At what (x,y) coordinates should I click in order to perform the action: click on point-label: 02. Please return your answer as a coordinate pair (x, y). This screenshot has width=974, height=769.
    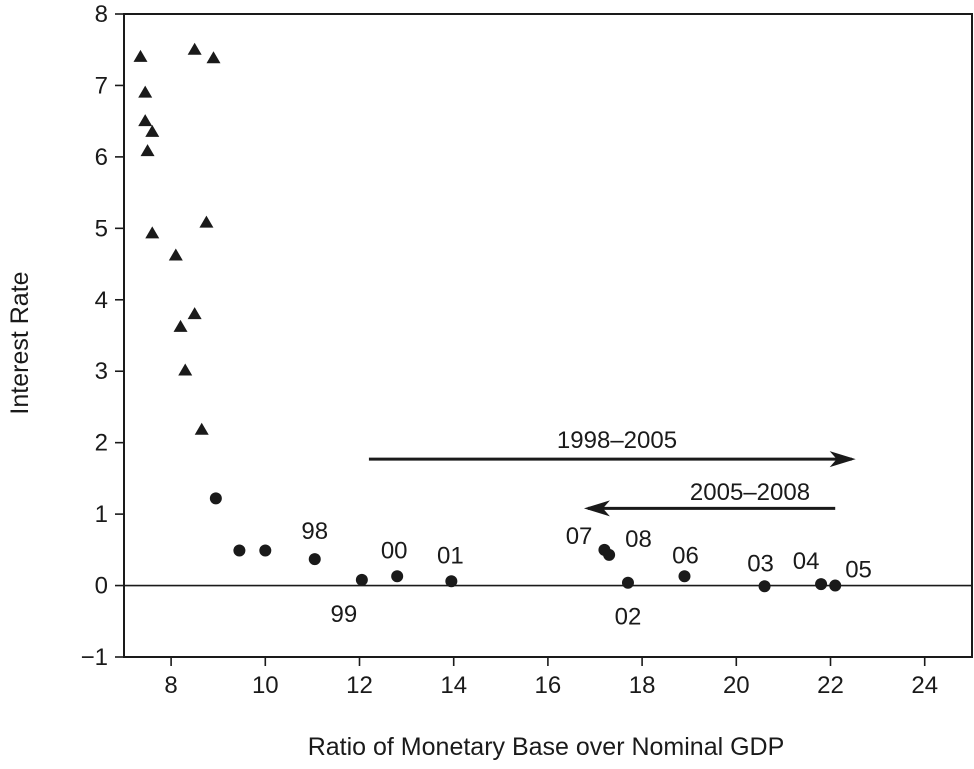
    Looking at the image, I should click on (628, 617).